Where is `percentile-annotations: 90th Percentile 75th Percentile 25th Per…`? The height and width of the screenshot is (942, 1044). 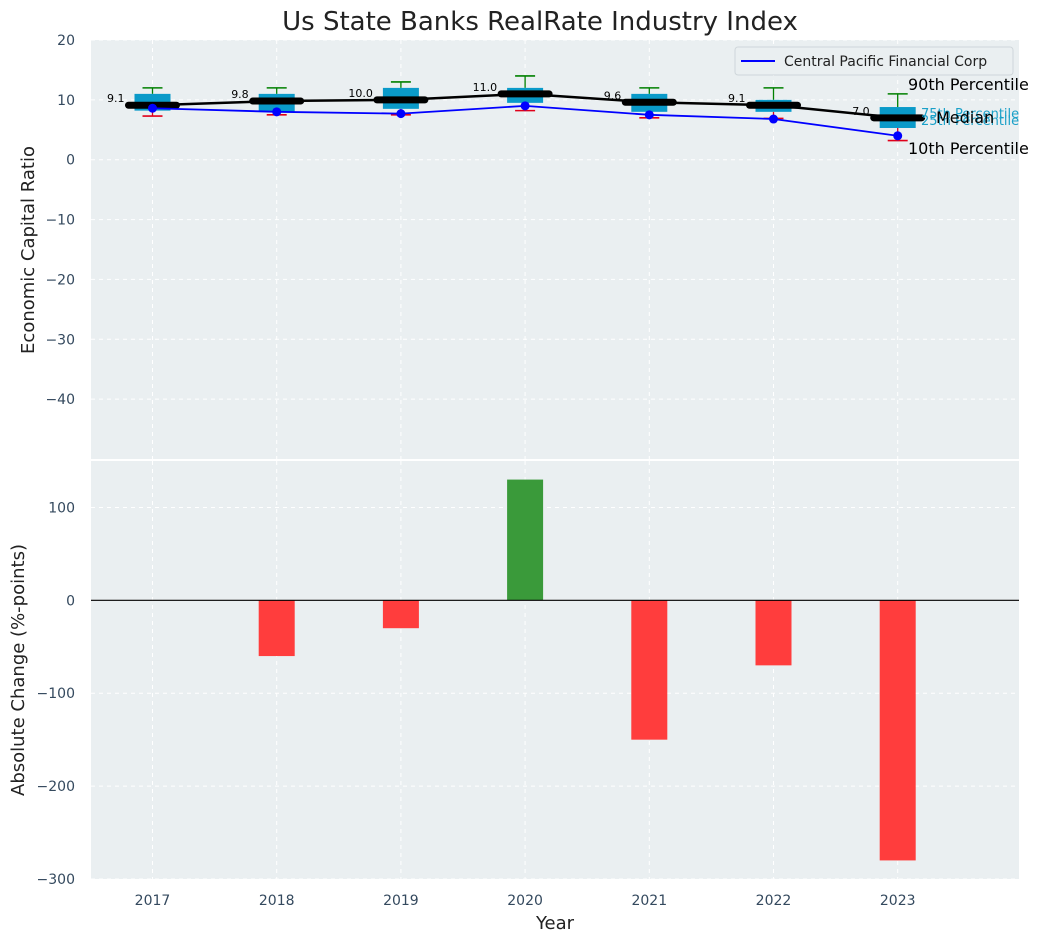 percentile-annotations: 90th Percentile 75th Percentile 25th Per… is located at coordinates (968, 116).